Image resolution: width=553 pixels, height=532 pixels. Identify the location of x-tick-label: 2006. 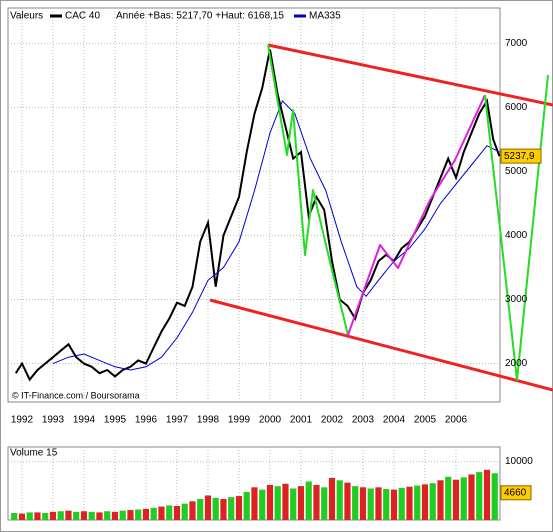
(456, 420).